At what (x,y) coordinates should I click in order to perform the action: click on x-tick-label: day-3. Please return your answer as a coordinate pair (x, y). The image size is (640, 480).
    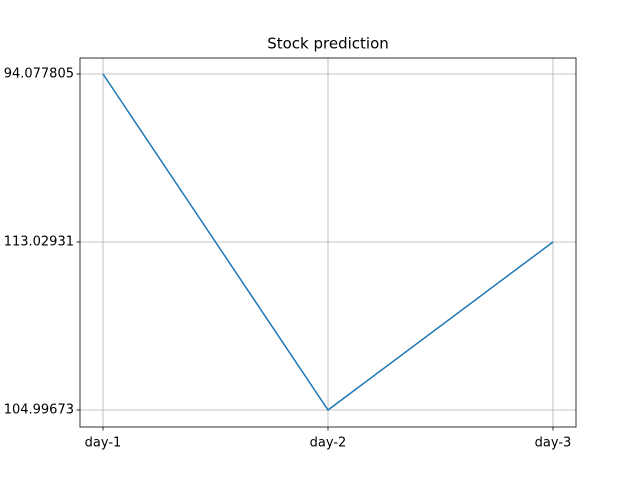
    Looking at the image, I should click on (553, 443).